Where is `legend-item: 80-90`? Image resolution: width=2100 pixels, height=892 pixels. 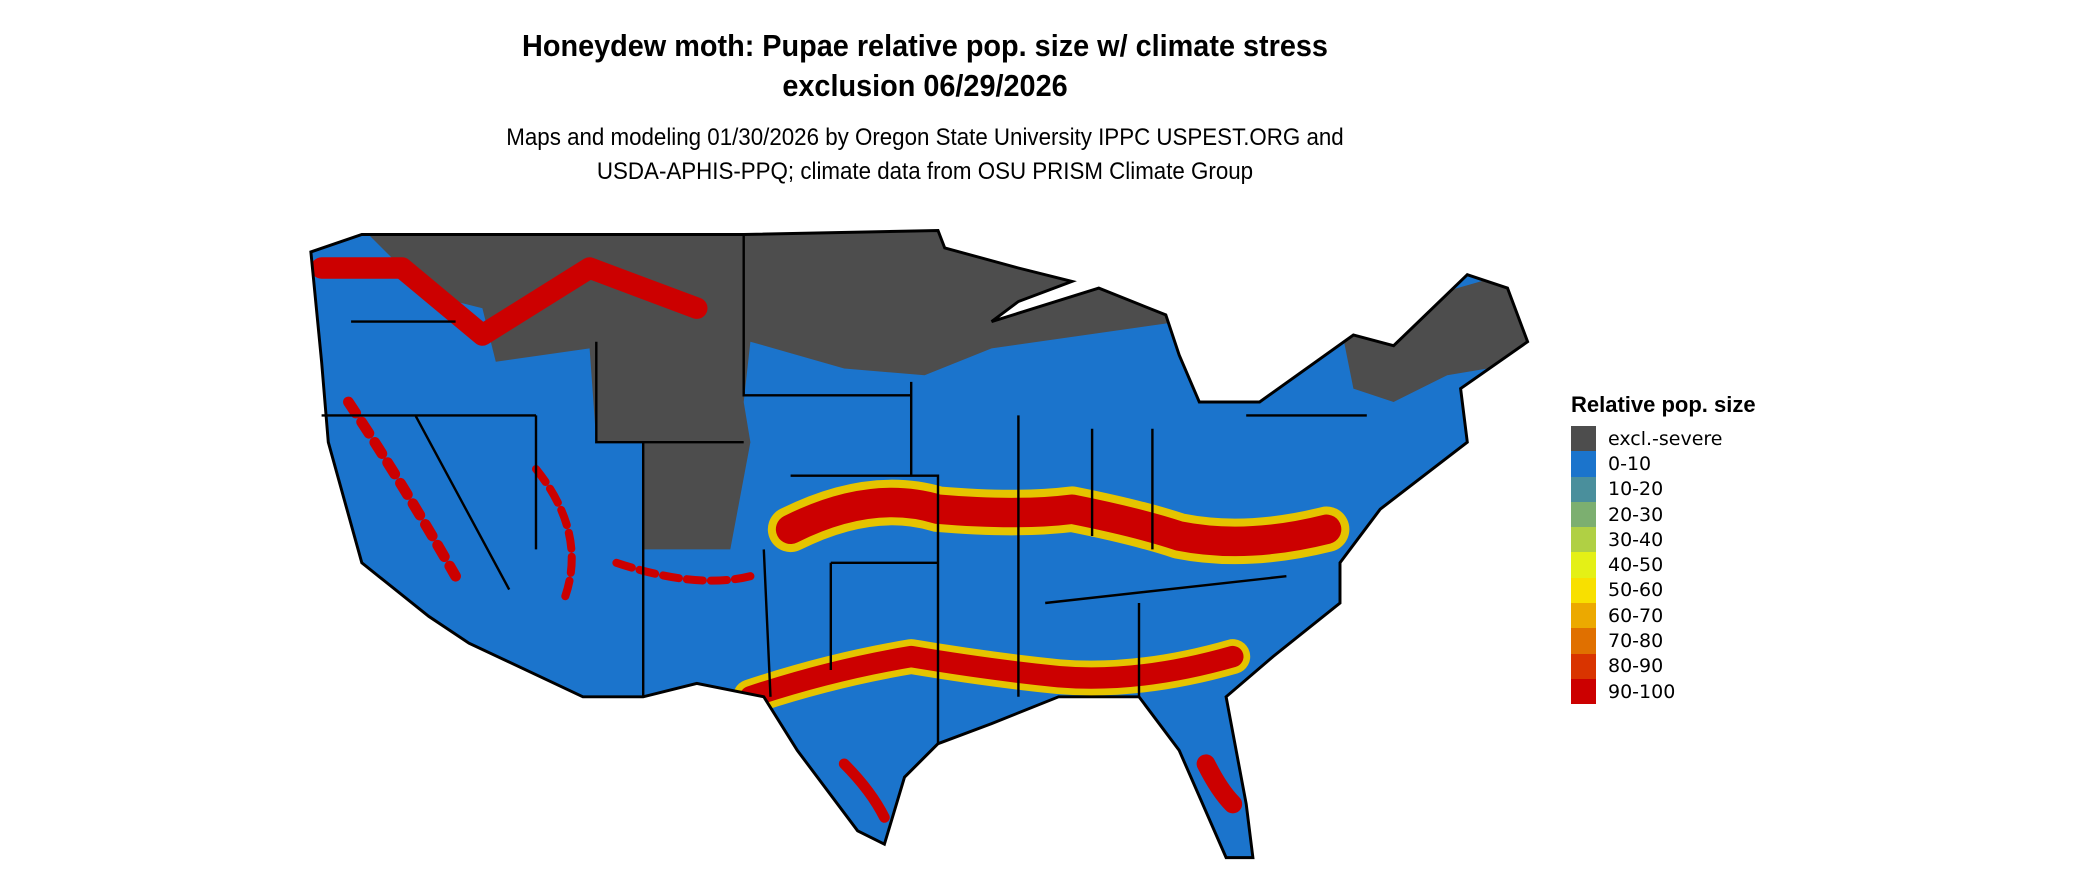
legend-item: 80-90 is located at coordinates (1663, 666).